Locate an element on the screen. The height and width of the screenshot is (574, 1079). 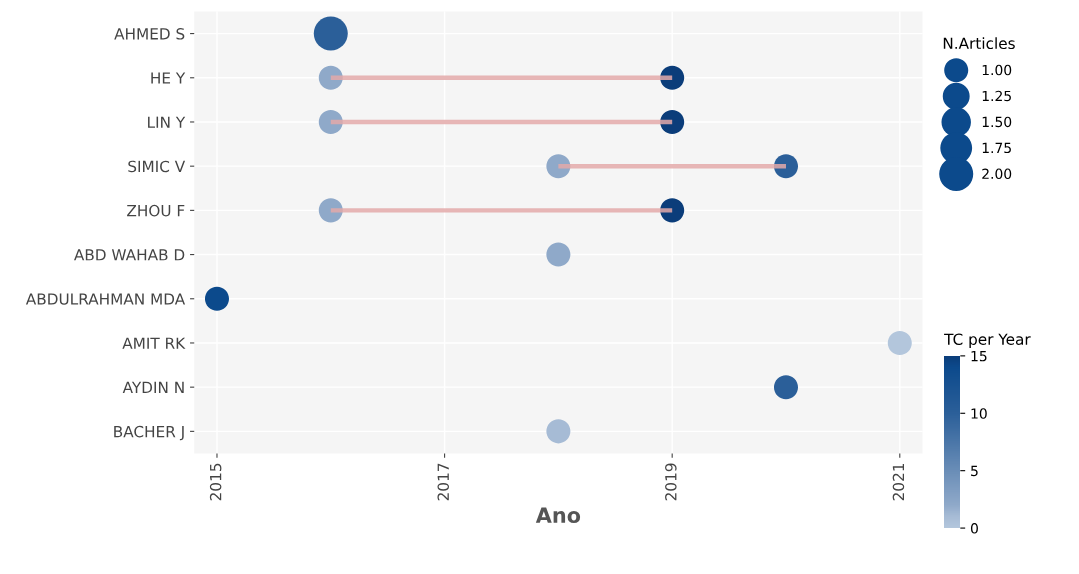
color-bar-label: 15 is located at coordinates (979, 356).